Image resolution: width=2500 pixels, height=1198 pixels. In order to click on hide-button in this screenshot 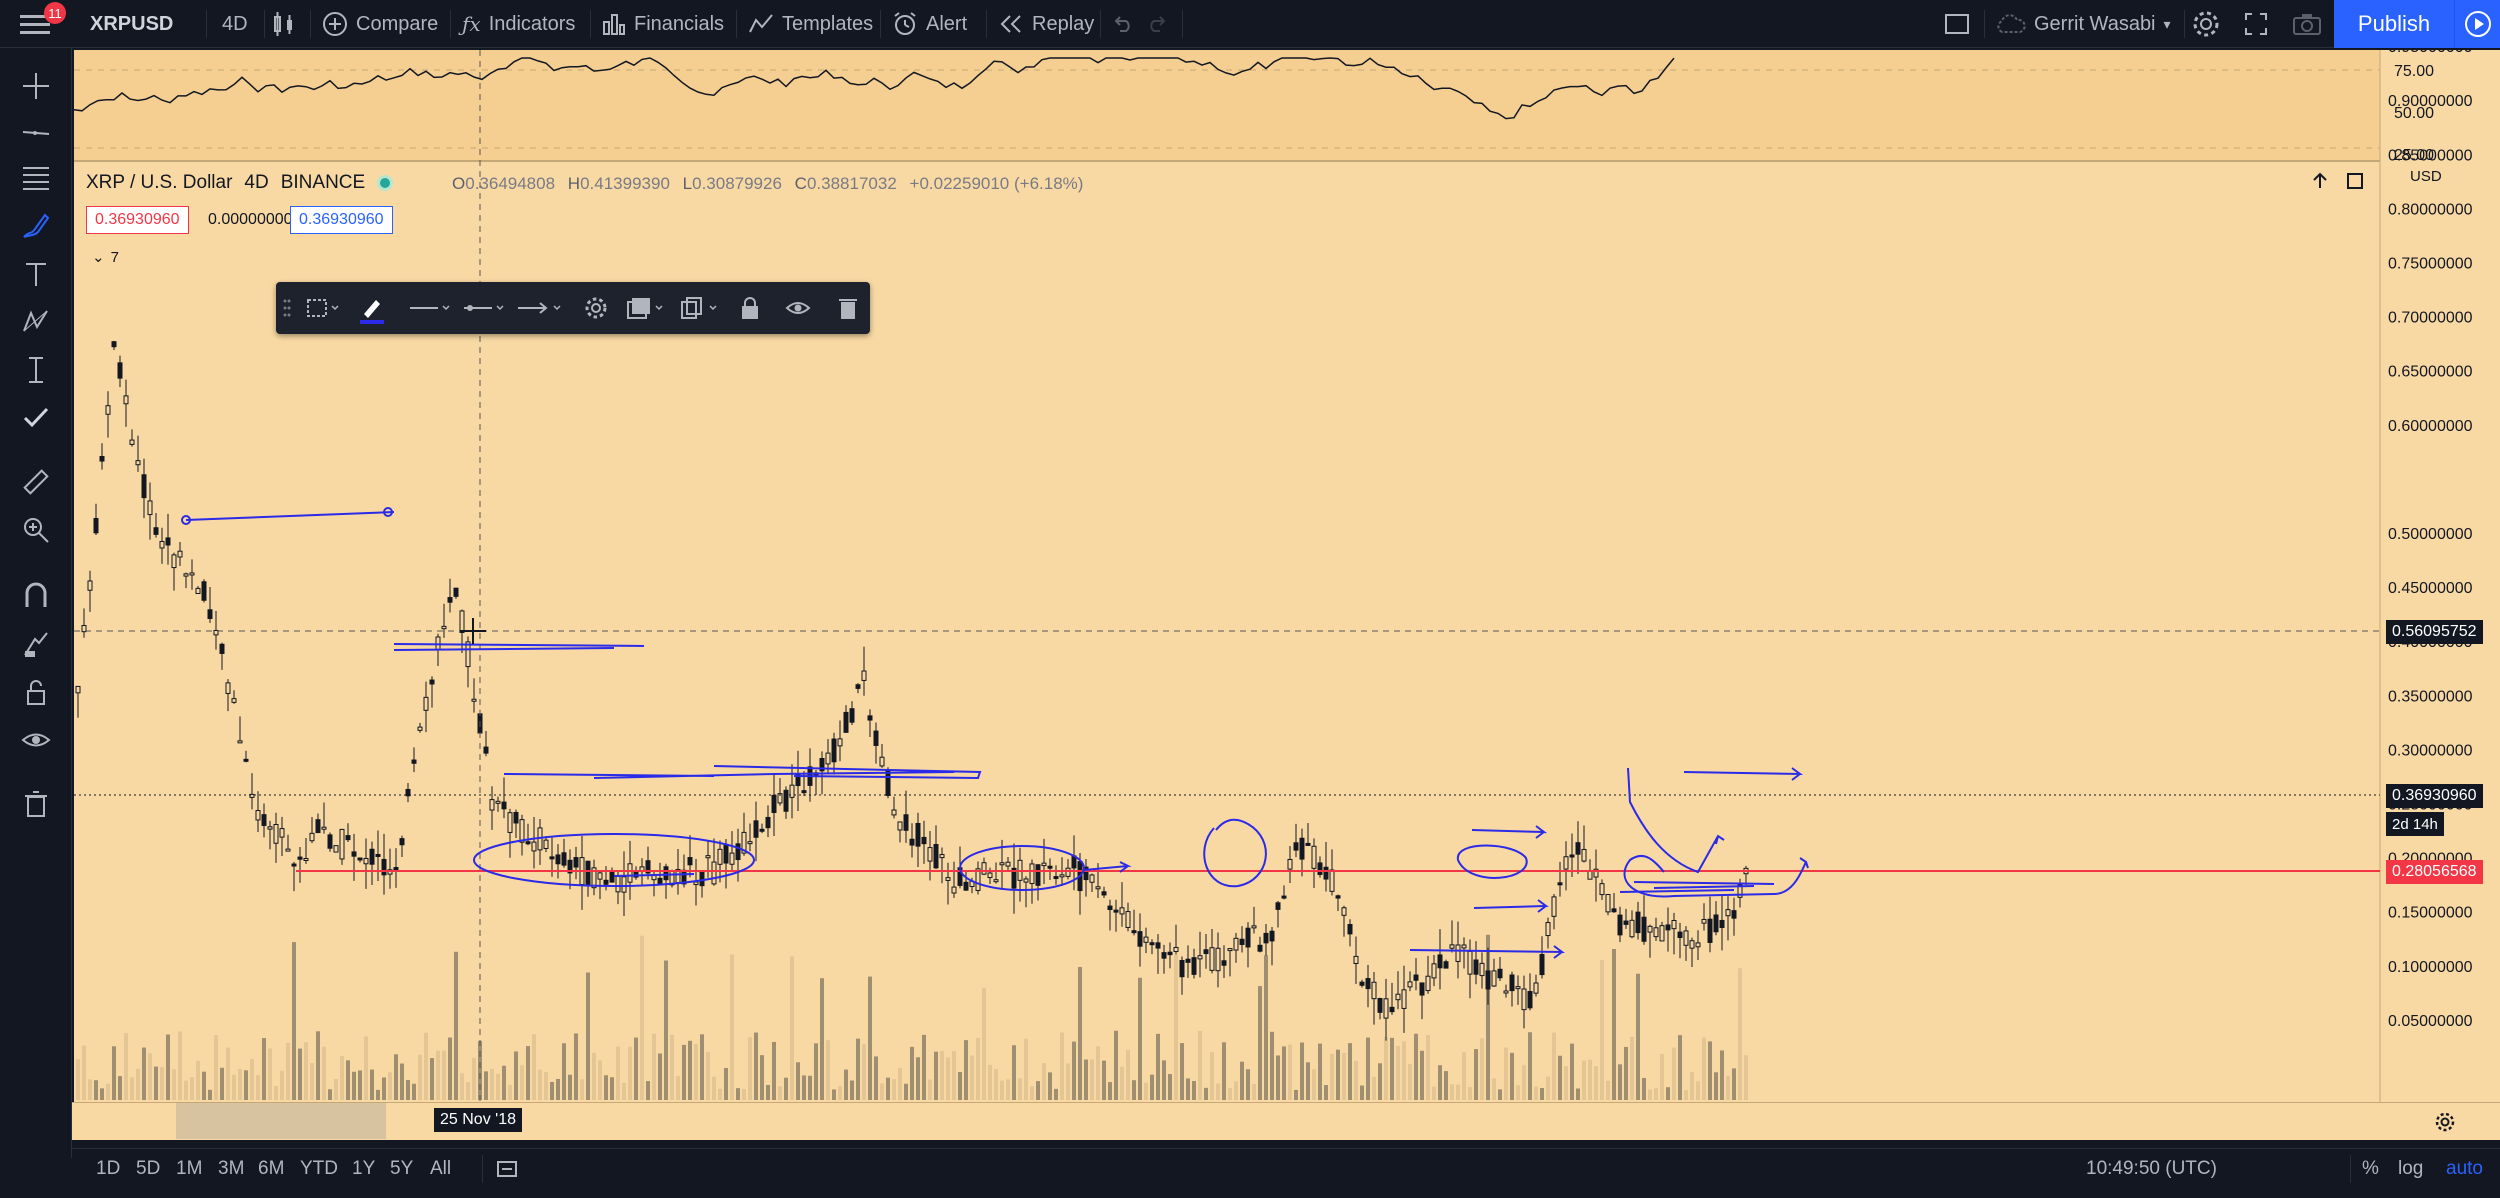, I will do `click(798, 308)`.